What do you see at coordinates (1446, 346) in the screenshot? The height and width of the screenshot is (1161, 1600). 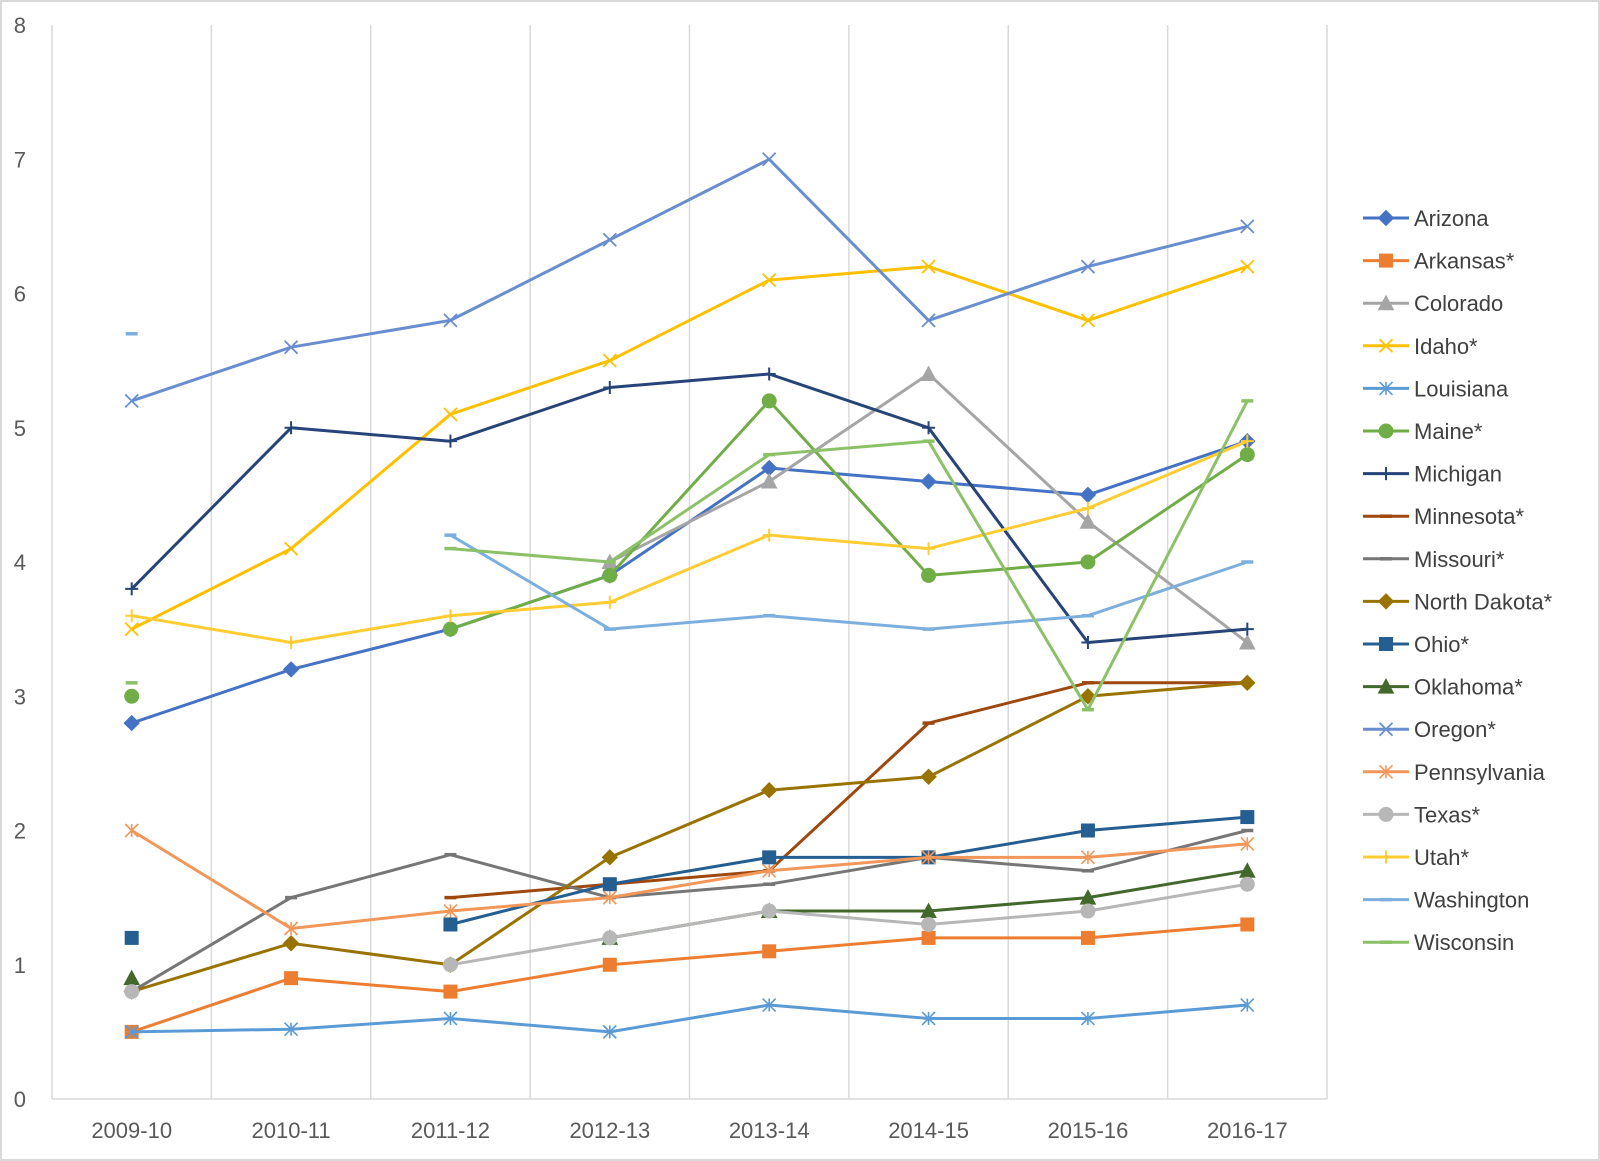 I see `legend-label-idaho: Idaho*` at bounding box center [1446, 346].